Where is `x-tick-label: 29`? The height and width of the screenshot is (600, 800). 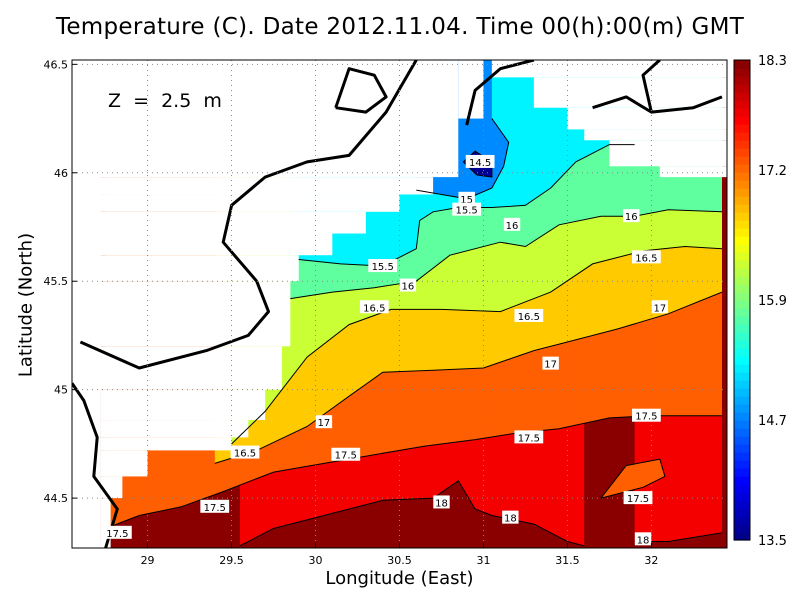
x-tick-label: 29 is located at coordinates (148, 560).